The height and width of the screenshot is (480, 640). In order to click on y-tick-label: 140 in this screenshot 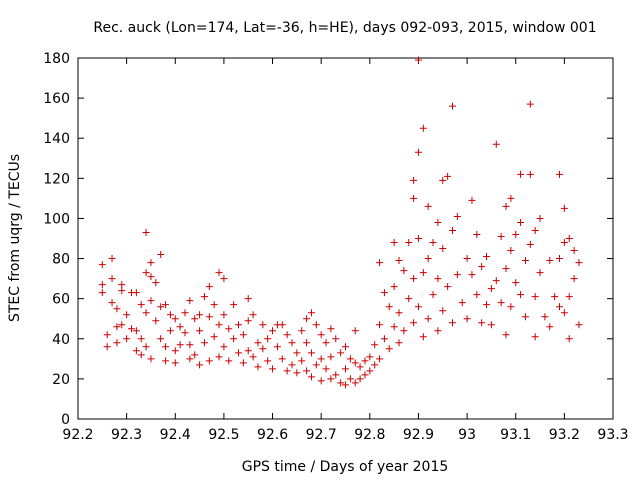, I will do `click(56, 139)`.